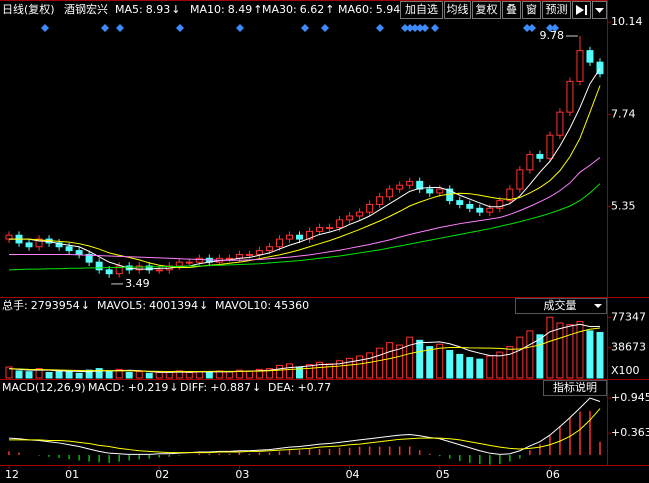 Image resolution: width=649 pixels, height=483 pixels. What do you see at coordinates (575, 388) in the screenshot?
I see `indicator-help: 指标说明` at bounding box center [575, 388].